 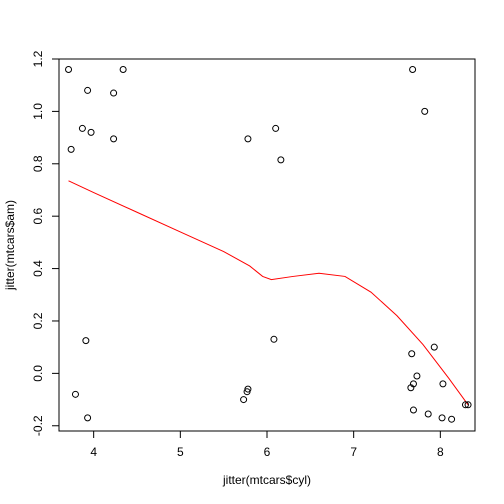 I want to click on y-tick-label: 1.2, so click(x=38, y=58).